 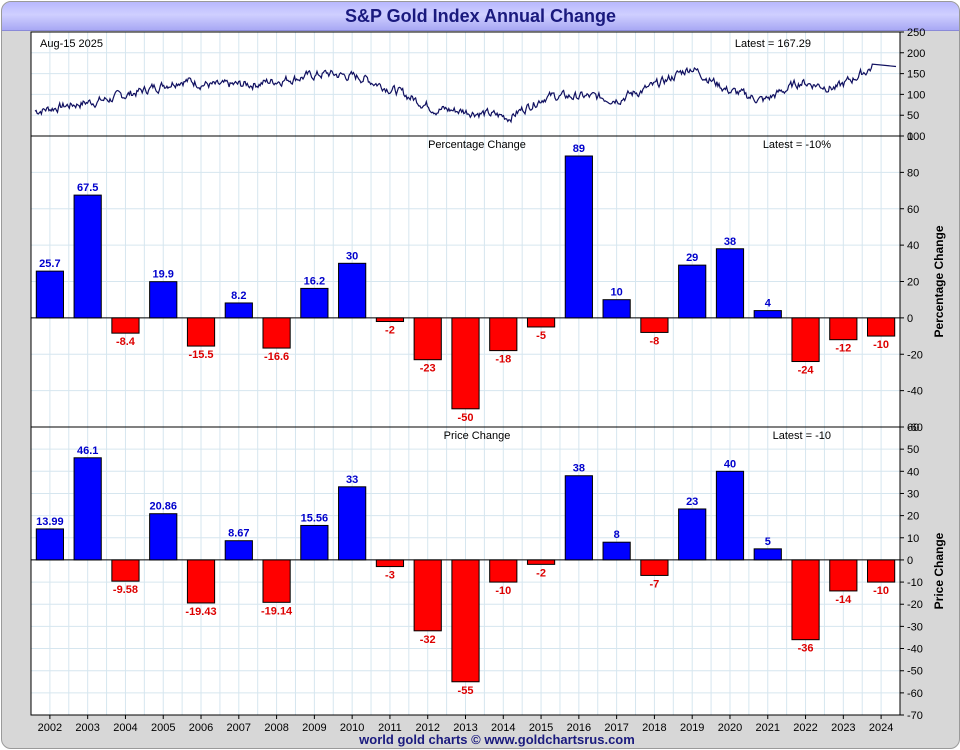 What do you see at coordinates (915, 605) in the screenshot?
I see `price-axis-tick-label: -20` at bounding box center [915, 605].